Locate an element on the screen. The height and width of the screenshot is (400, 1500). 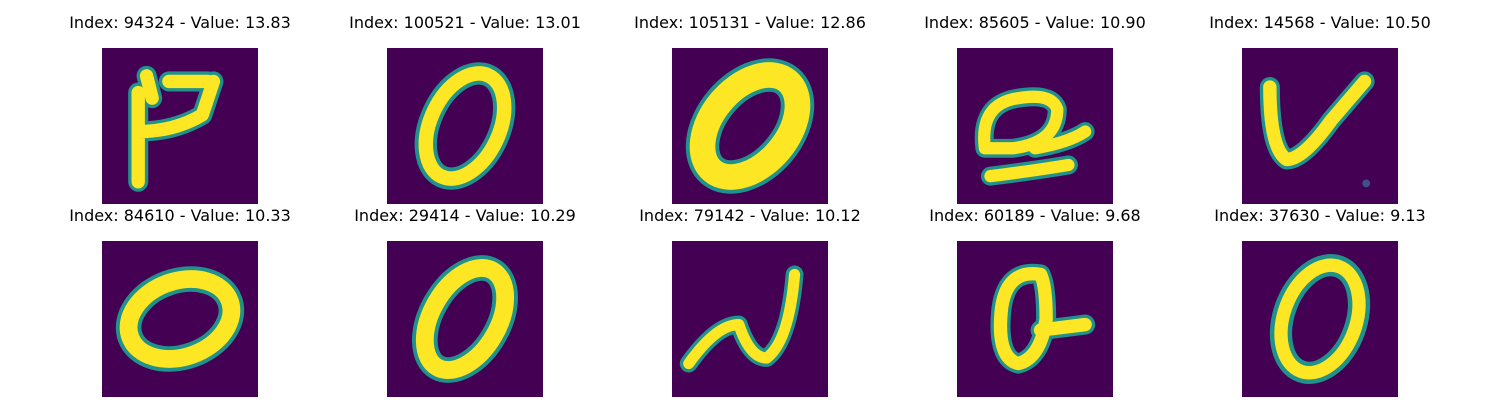
panel-title: Index: 105131 - Value: 12.86 is located at coordinates (750, 22).